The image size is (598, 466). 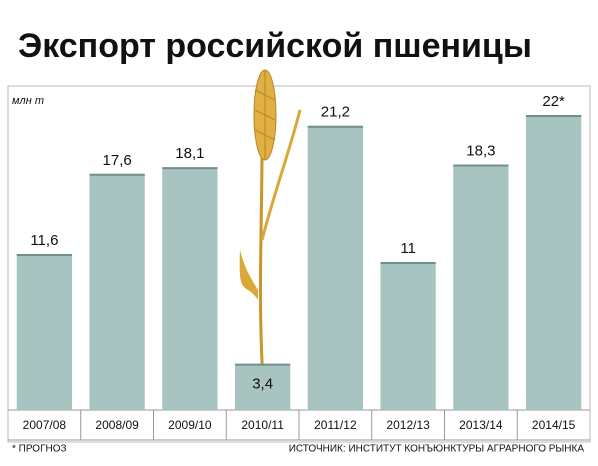 I want to click on x-tick-label: 2012/13, so click(x=408, y=425).